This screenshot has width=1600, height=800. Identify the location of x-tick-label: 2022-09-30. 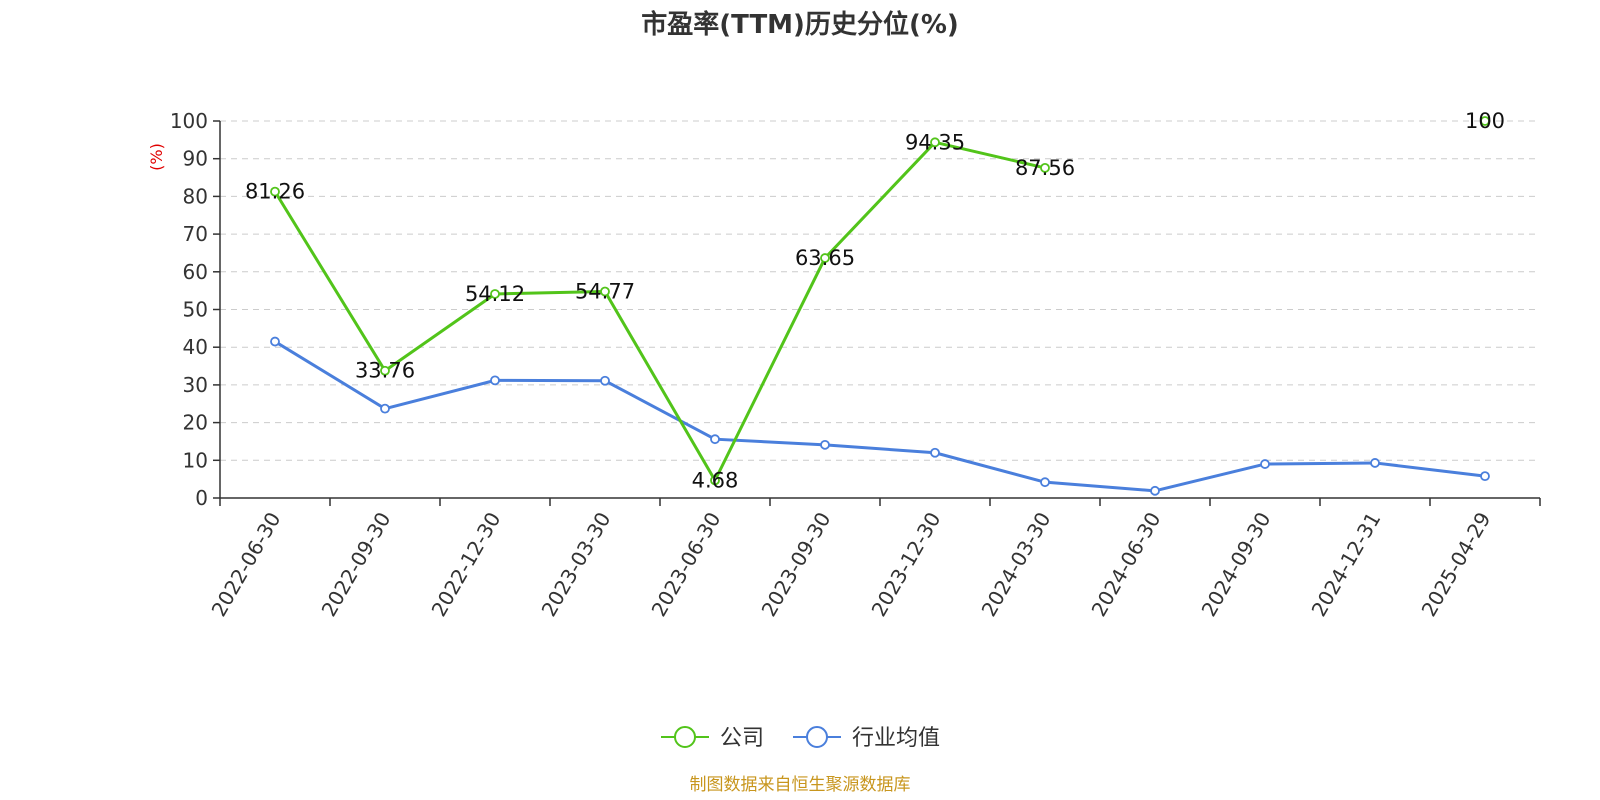
(355, 564).